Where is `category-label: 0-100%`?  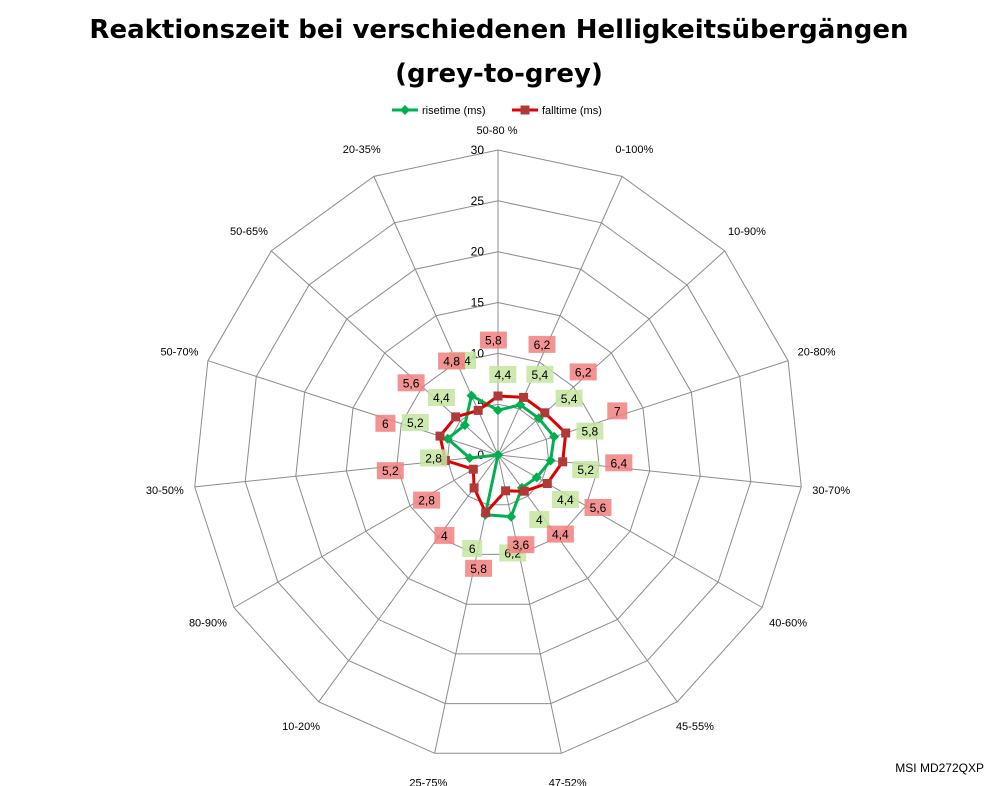
category-label: 0-100% is located at coordinates (634, 150).